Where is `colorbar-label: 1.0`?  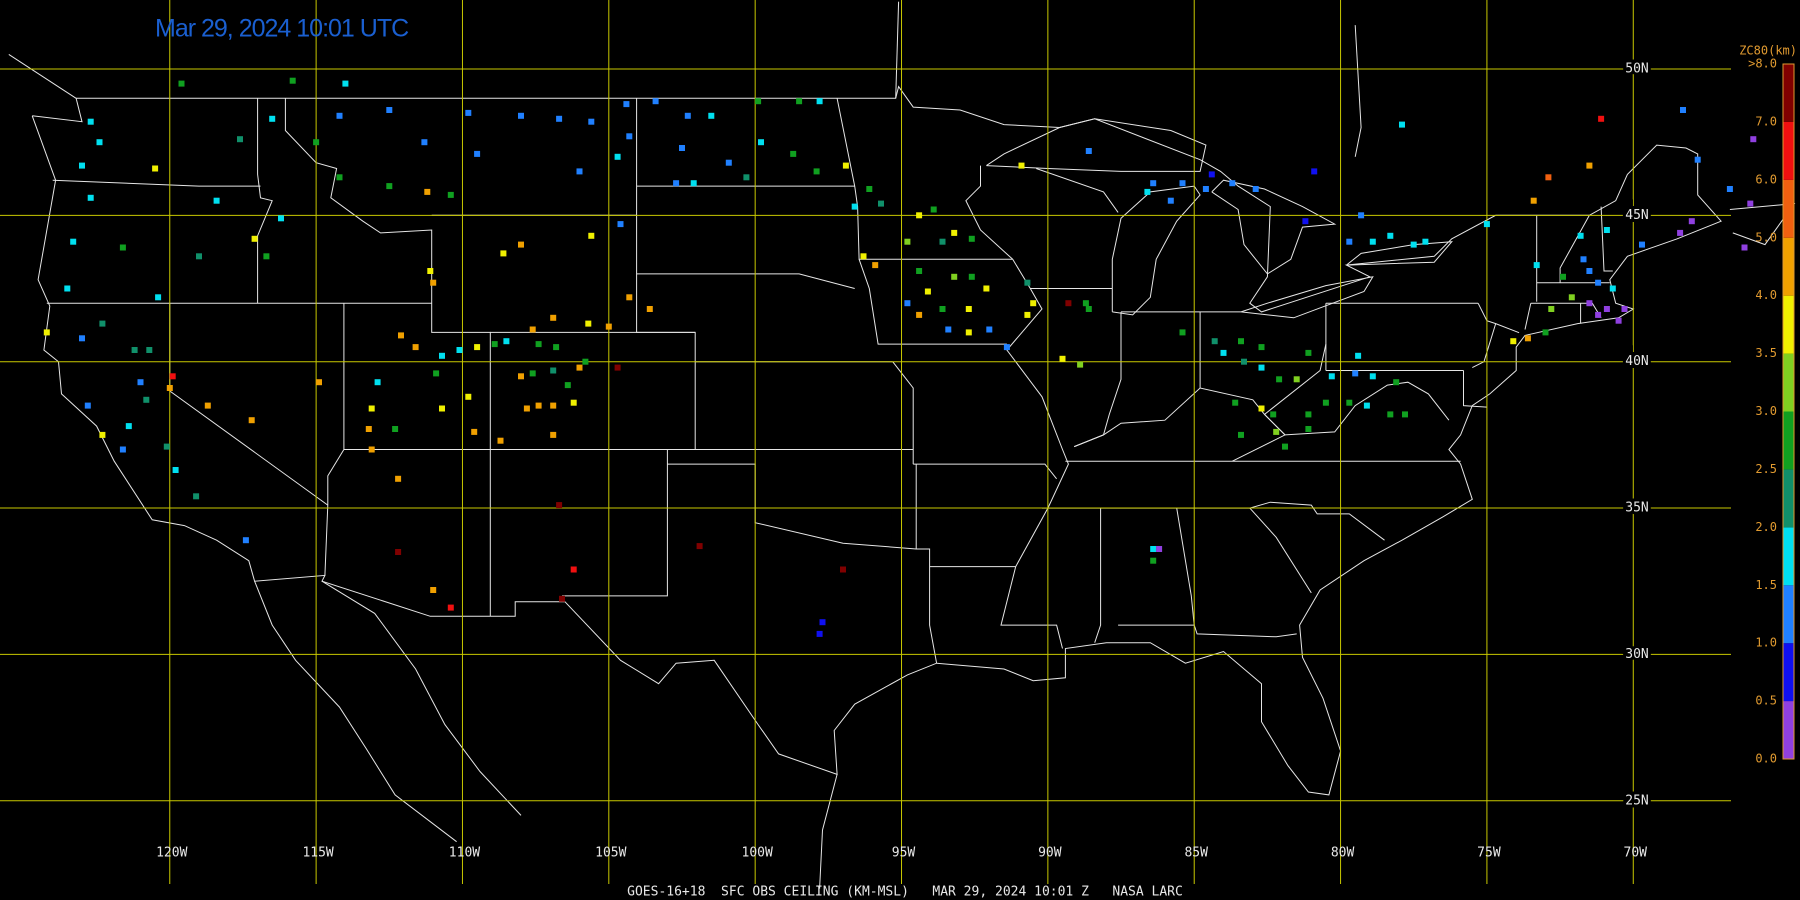 colorbar-label: 1.0 is located at coordinates (1766, 643).